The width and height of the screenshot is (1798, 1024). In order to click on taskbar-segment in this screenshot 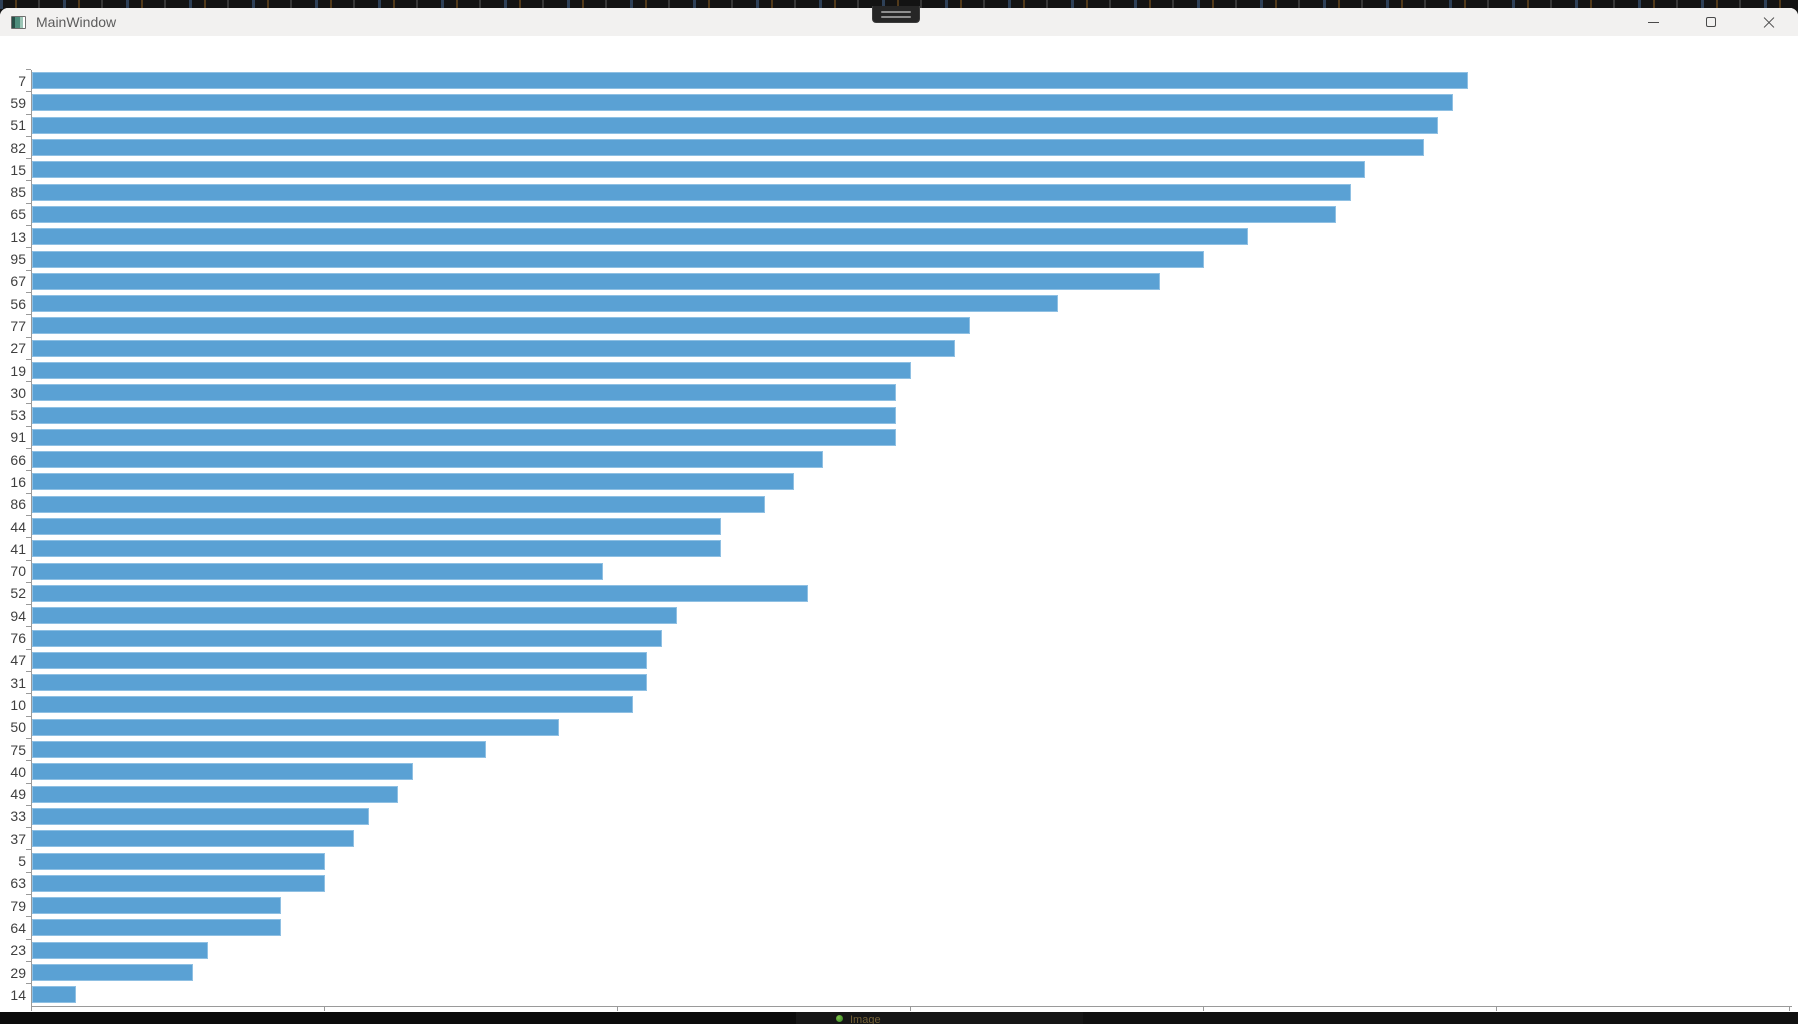, I will do `click(398, 1018)`.